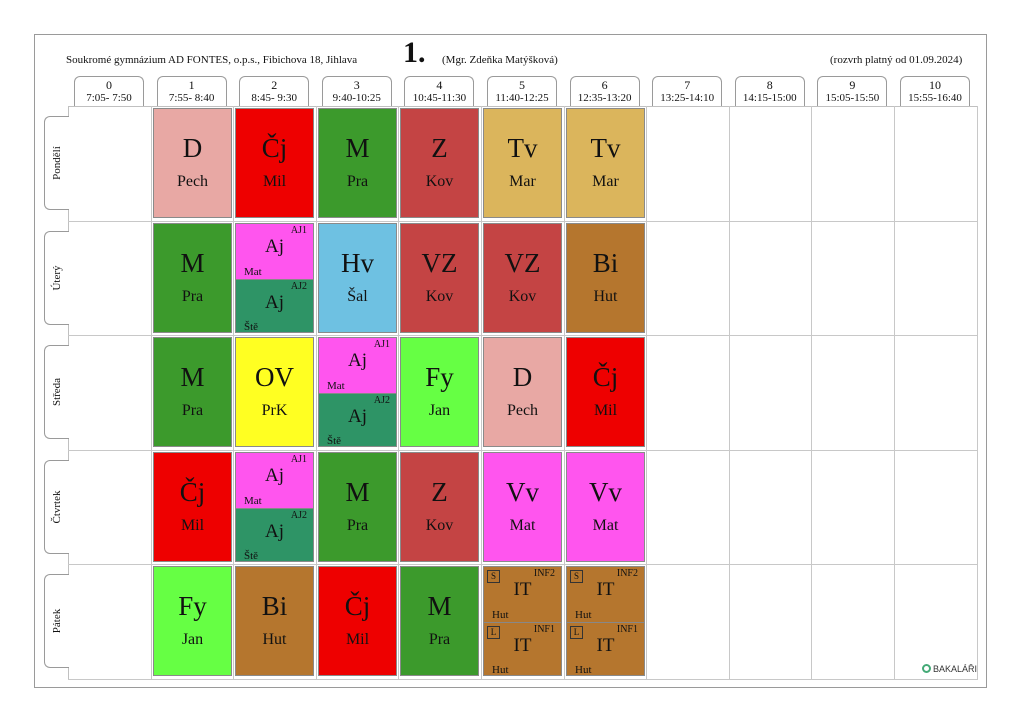 The image size is (1024, 724). What do you see at coordinates (439, 377) in the screenshot?
I see `subject-label: Fy` at bounding box center [439, 377].